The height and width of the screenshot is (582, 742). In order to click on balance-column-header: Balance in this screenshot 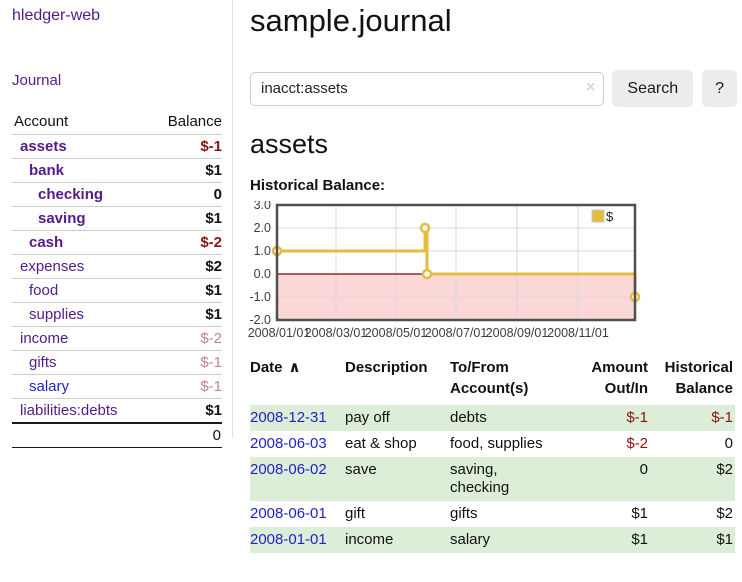, I will do `click(194, 121)`.